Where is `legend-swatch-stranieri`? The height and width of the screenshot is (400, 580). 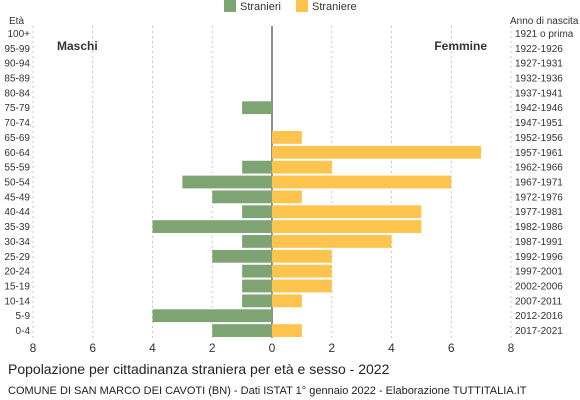 legend-swatch-stranieri is located at coordinates (230, 6).